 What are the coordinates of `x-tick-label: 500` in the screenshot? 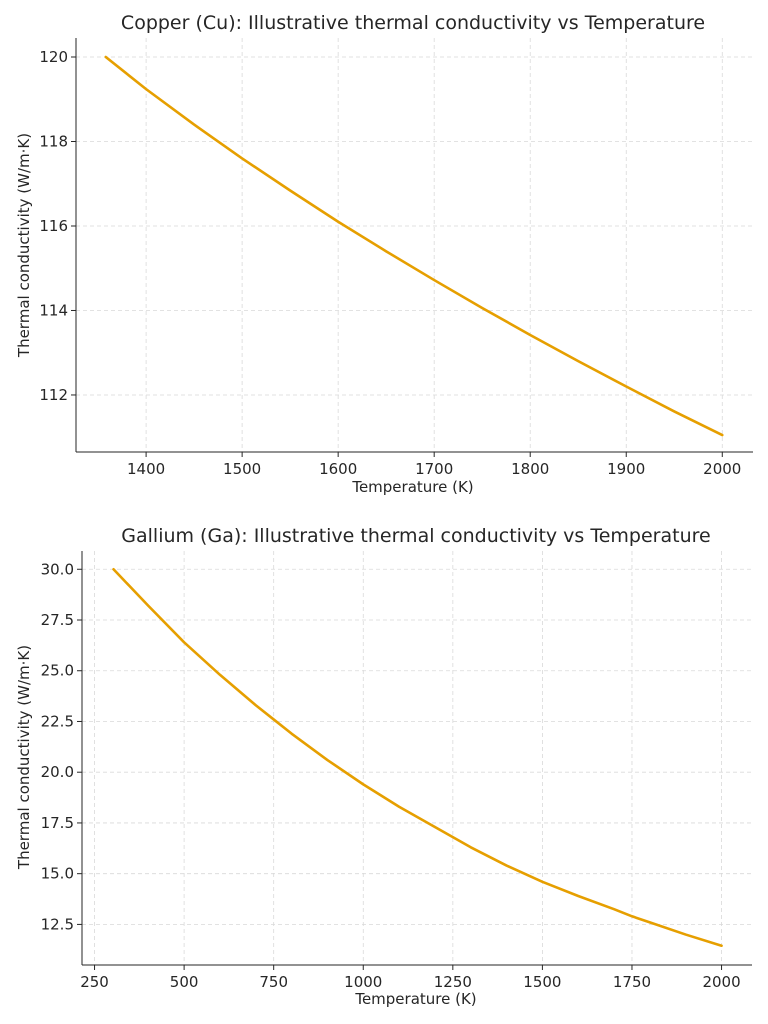 It's located at (184, 982).